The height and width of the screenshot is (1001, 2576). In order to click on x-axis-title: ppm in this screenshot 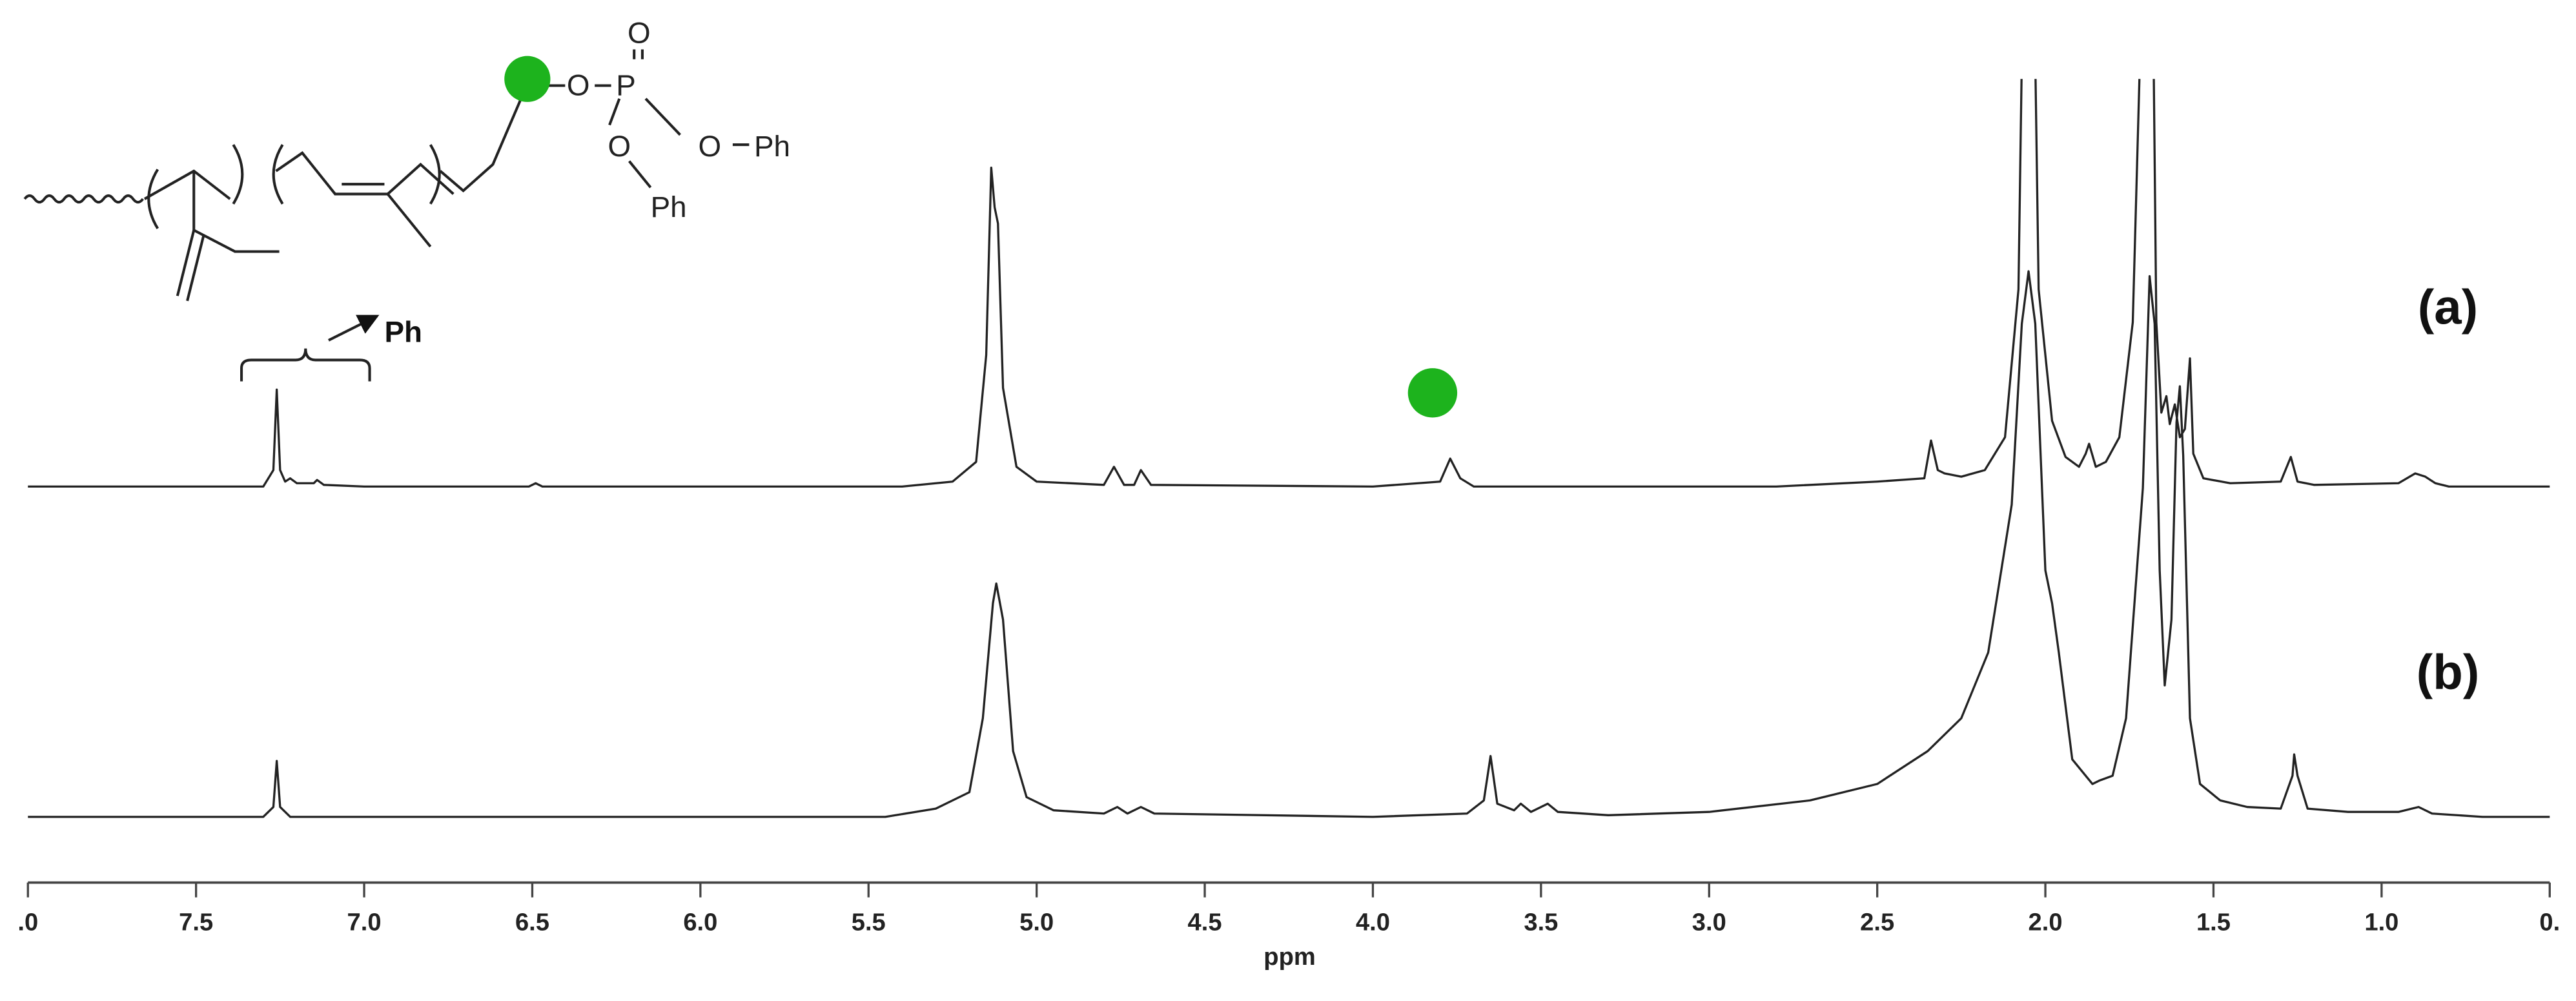, I will do `click(1289, 957)`.